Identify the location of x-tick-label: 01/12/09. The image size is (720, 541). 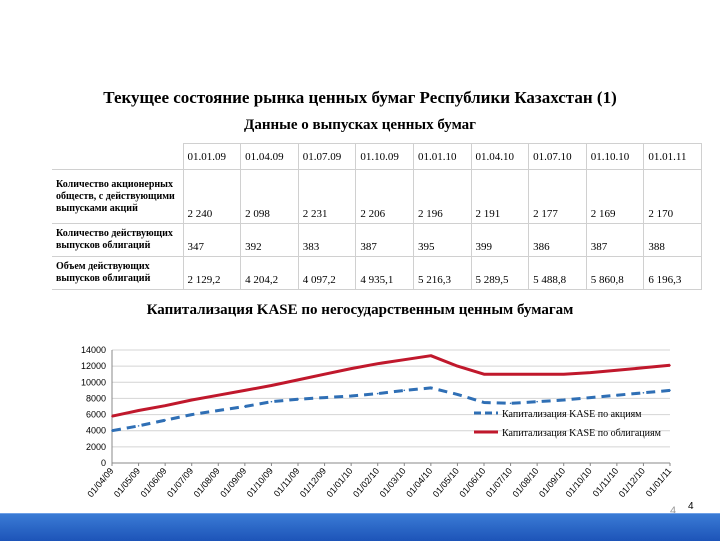
(313, 482).